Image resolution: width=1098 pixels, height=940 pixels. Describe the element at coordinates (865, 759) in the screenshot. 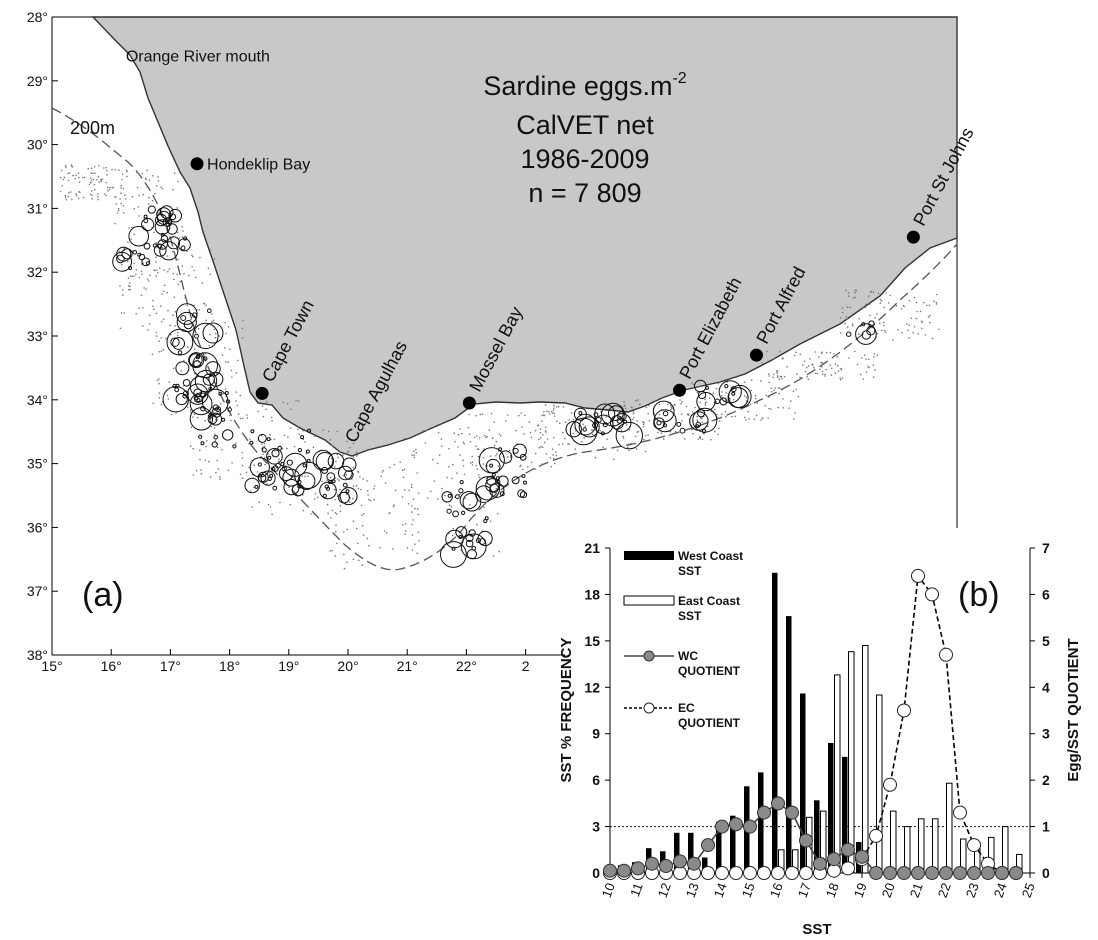

I see `bar-east-coast-sst` at that location.